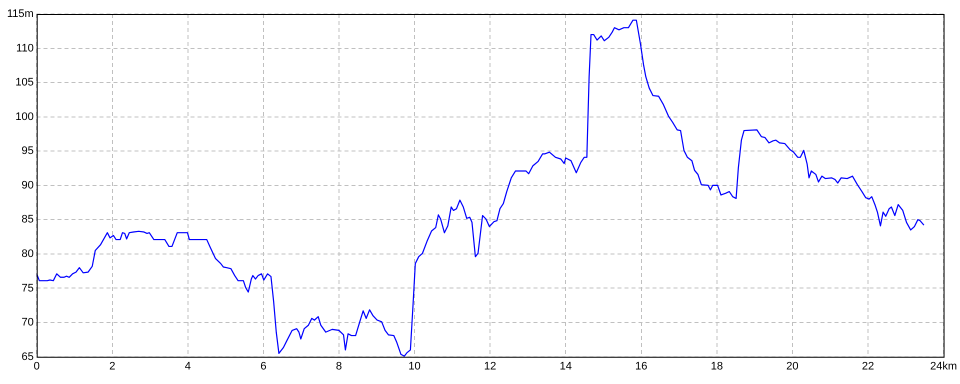  What do you see at coordinates (944, 366) in the screenshot?
I see `x-tick-label: 24km` at bounding box center [944, 366].